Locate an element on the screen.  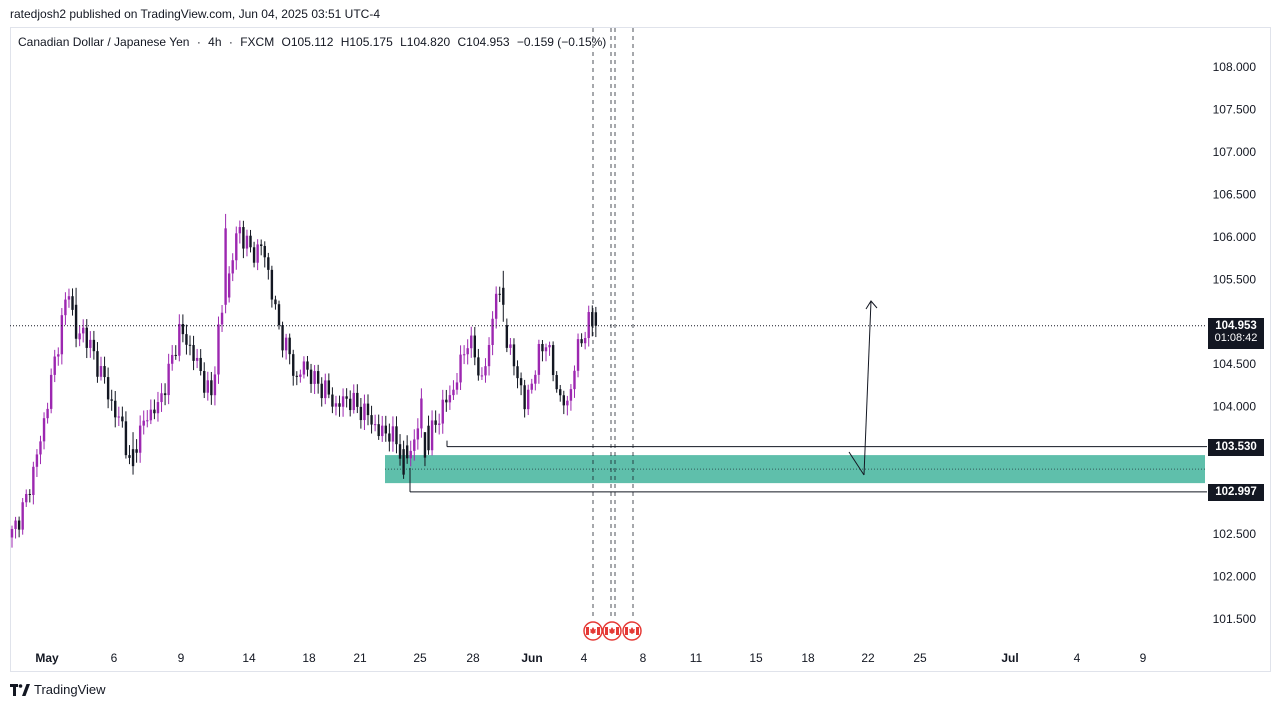
time-axis: May 6 9 14 18 21 25 28 Jun 4 8 11 15 18 22 25 Jul 4 9 is located at coordinates (590, 658).